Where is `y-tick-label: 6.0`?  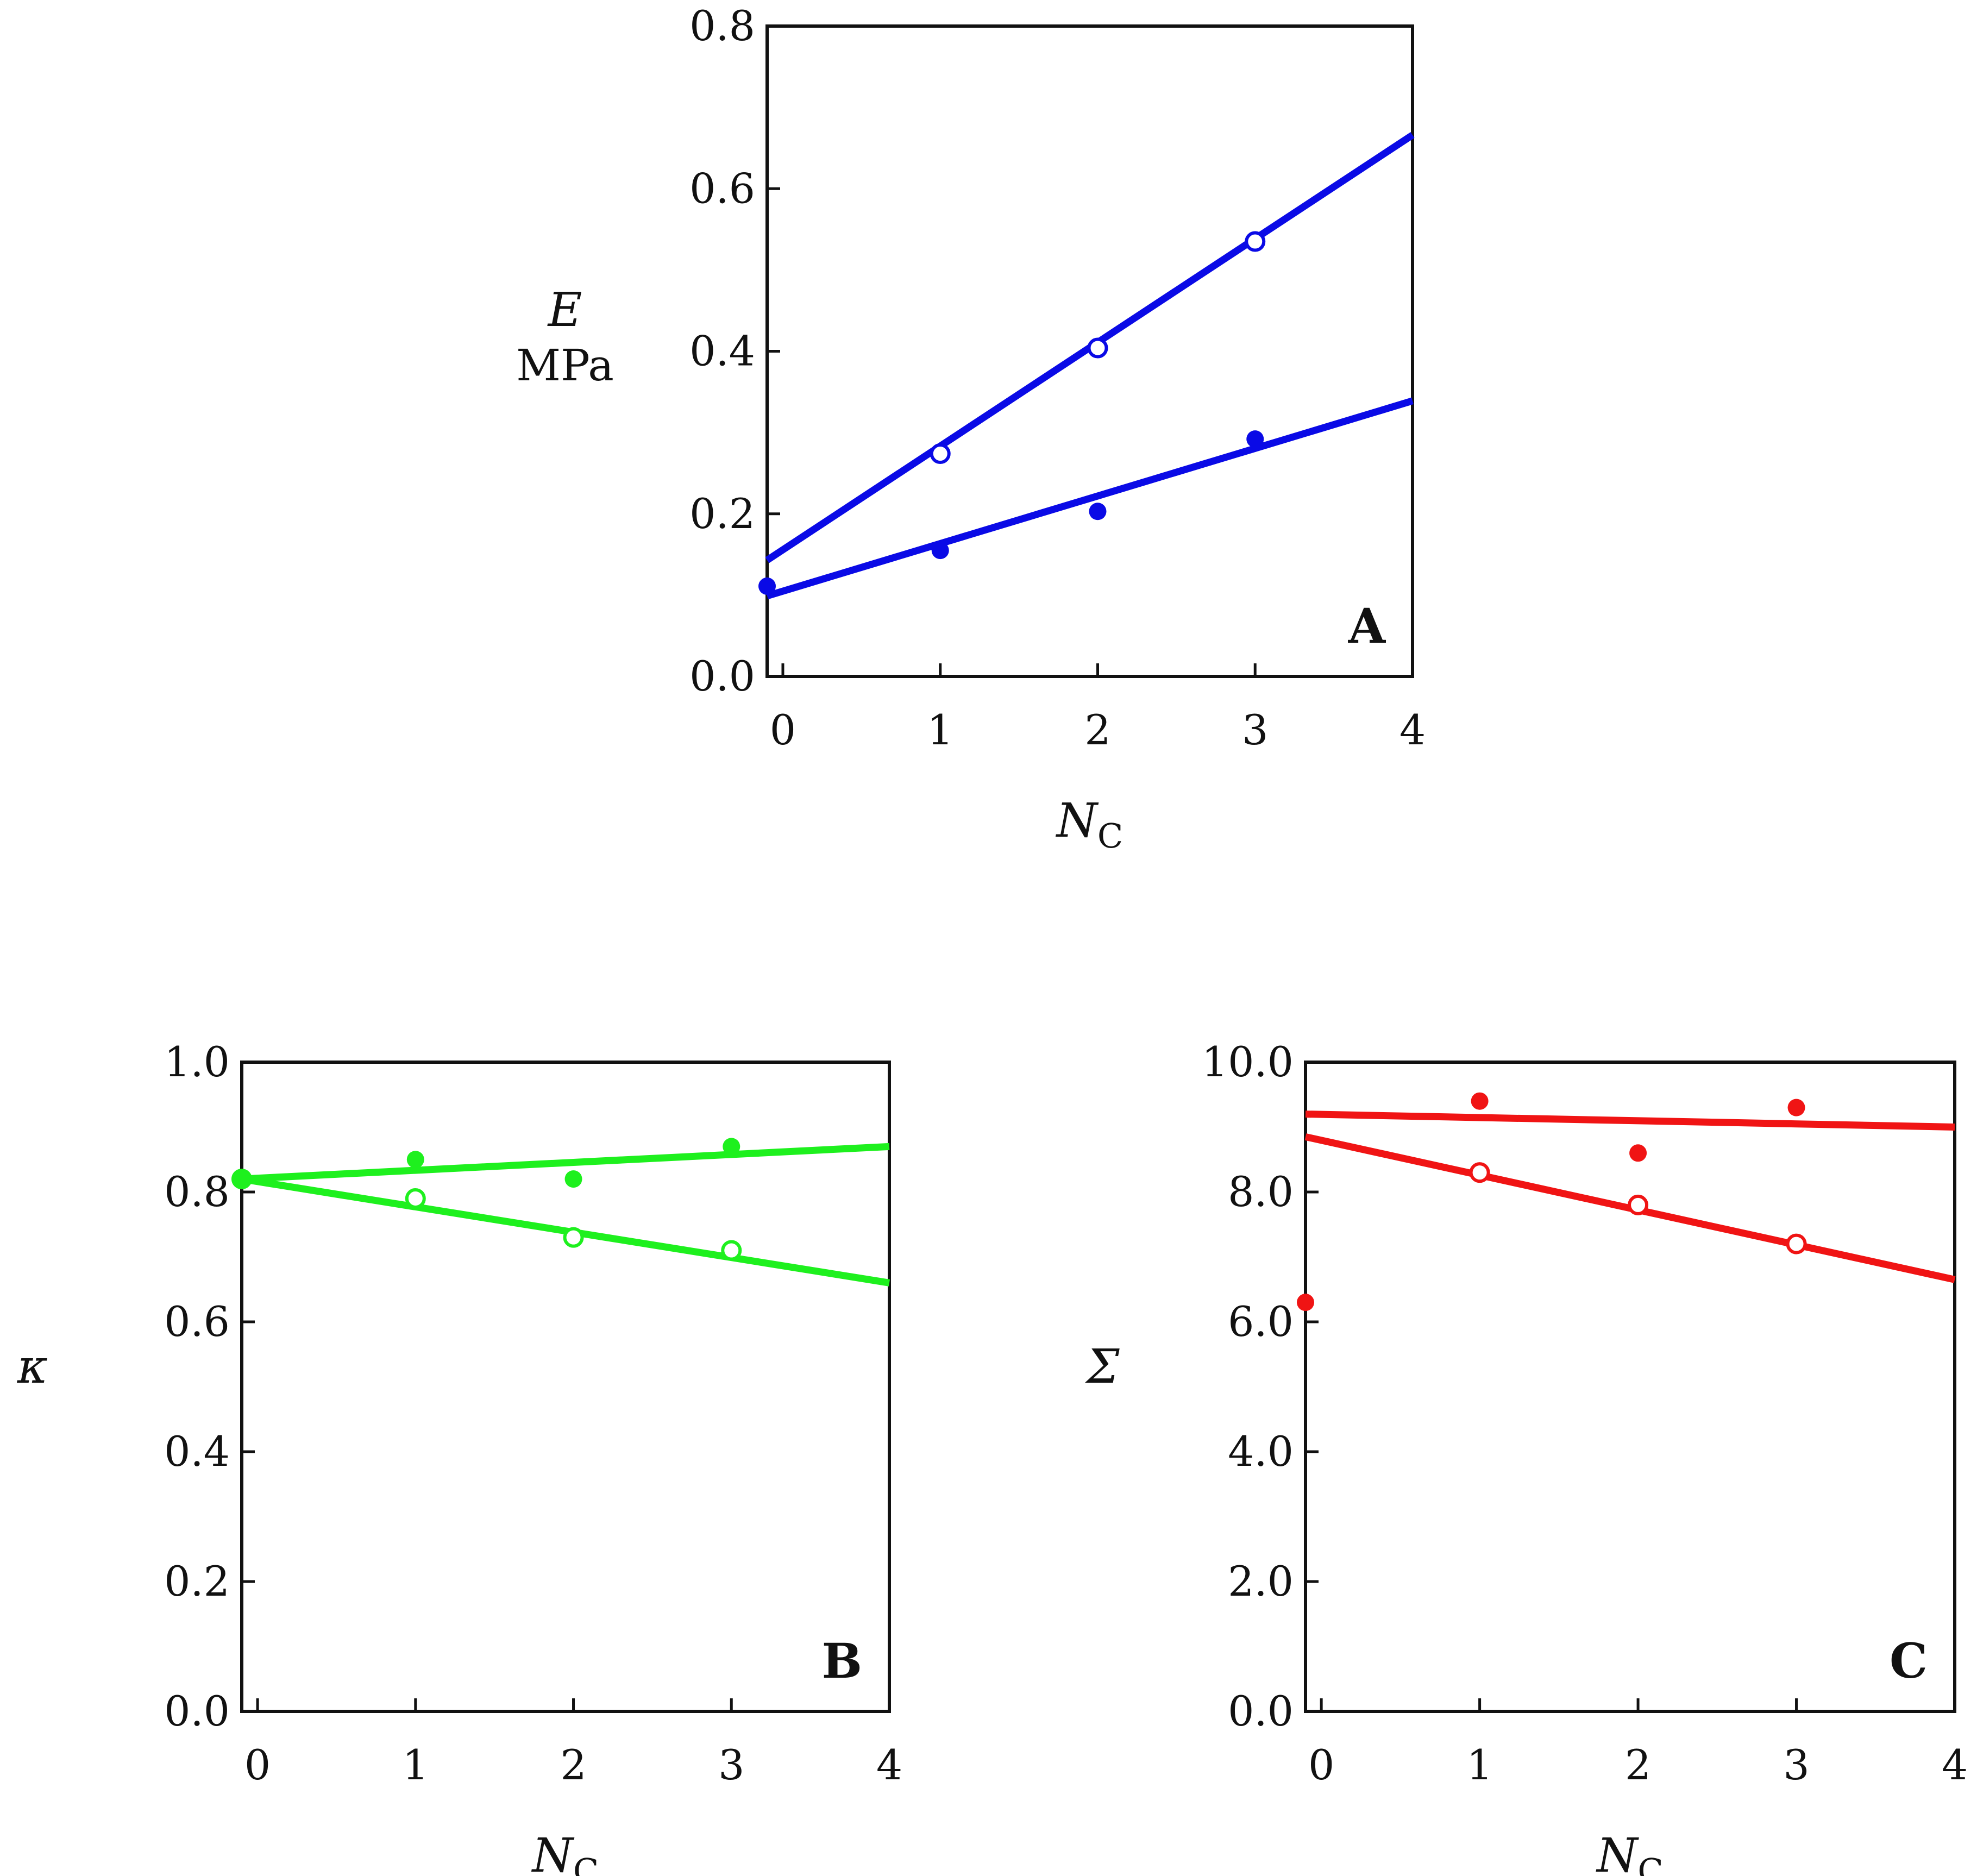 y-tick-label: 6.0 is located at coordinates (1261, 1321).